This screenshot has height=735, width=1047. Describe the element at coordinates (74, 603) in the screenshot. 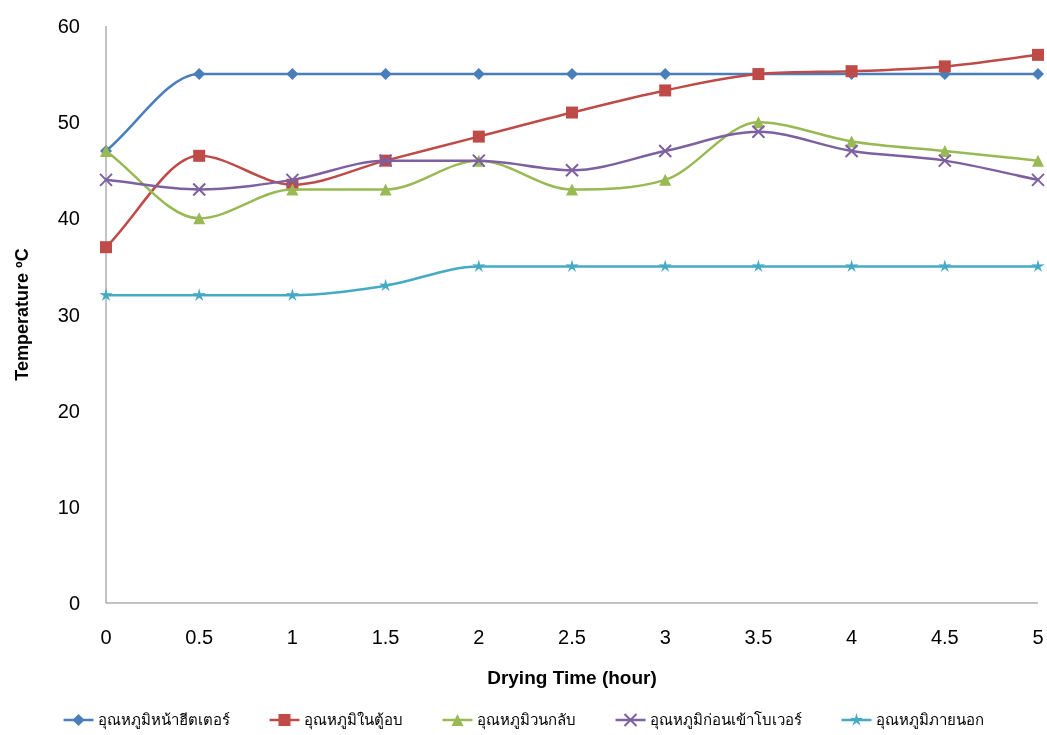

I see `y-tick-label: 0` at that location.